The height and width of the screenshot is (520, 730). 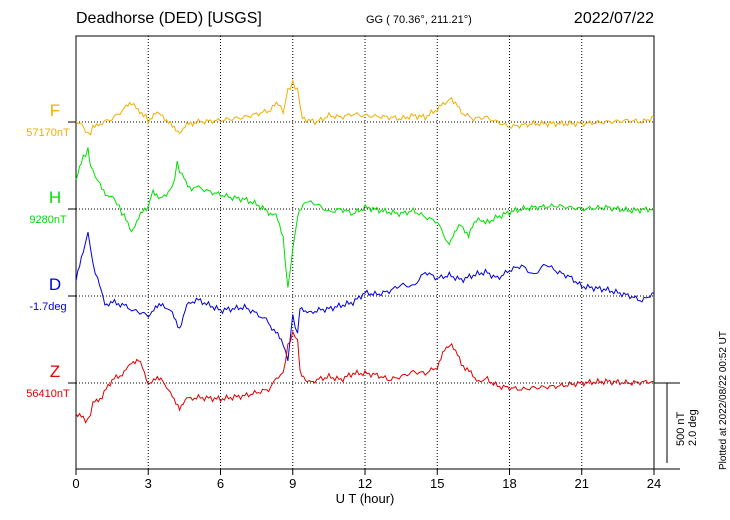 I want to click on geographic-coords: GG ( 70.36°, 211.21°), so click(x=419, y=20).